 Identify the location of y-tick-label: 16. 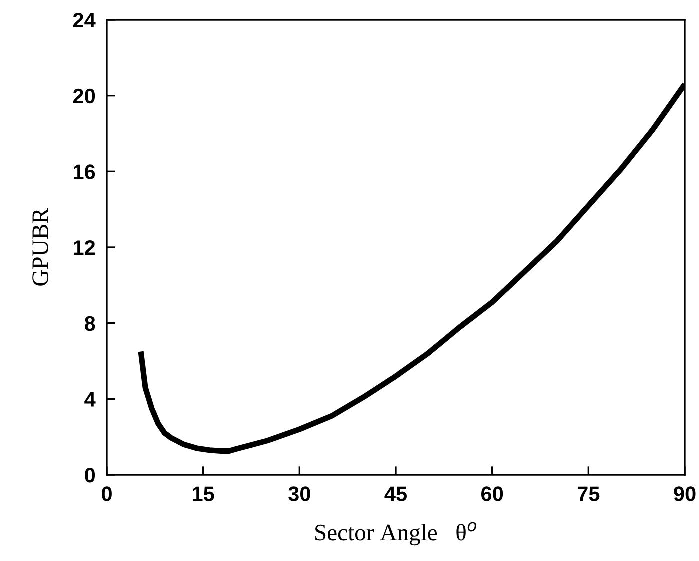
(85, 172).